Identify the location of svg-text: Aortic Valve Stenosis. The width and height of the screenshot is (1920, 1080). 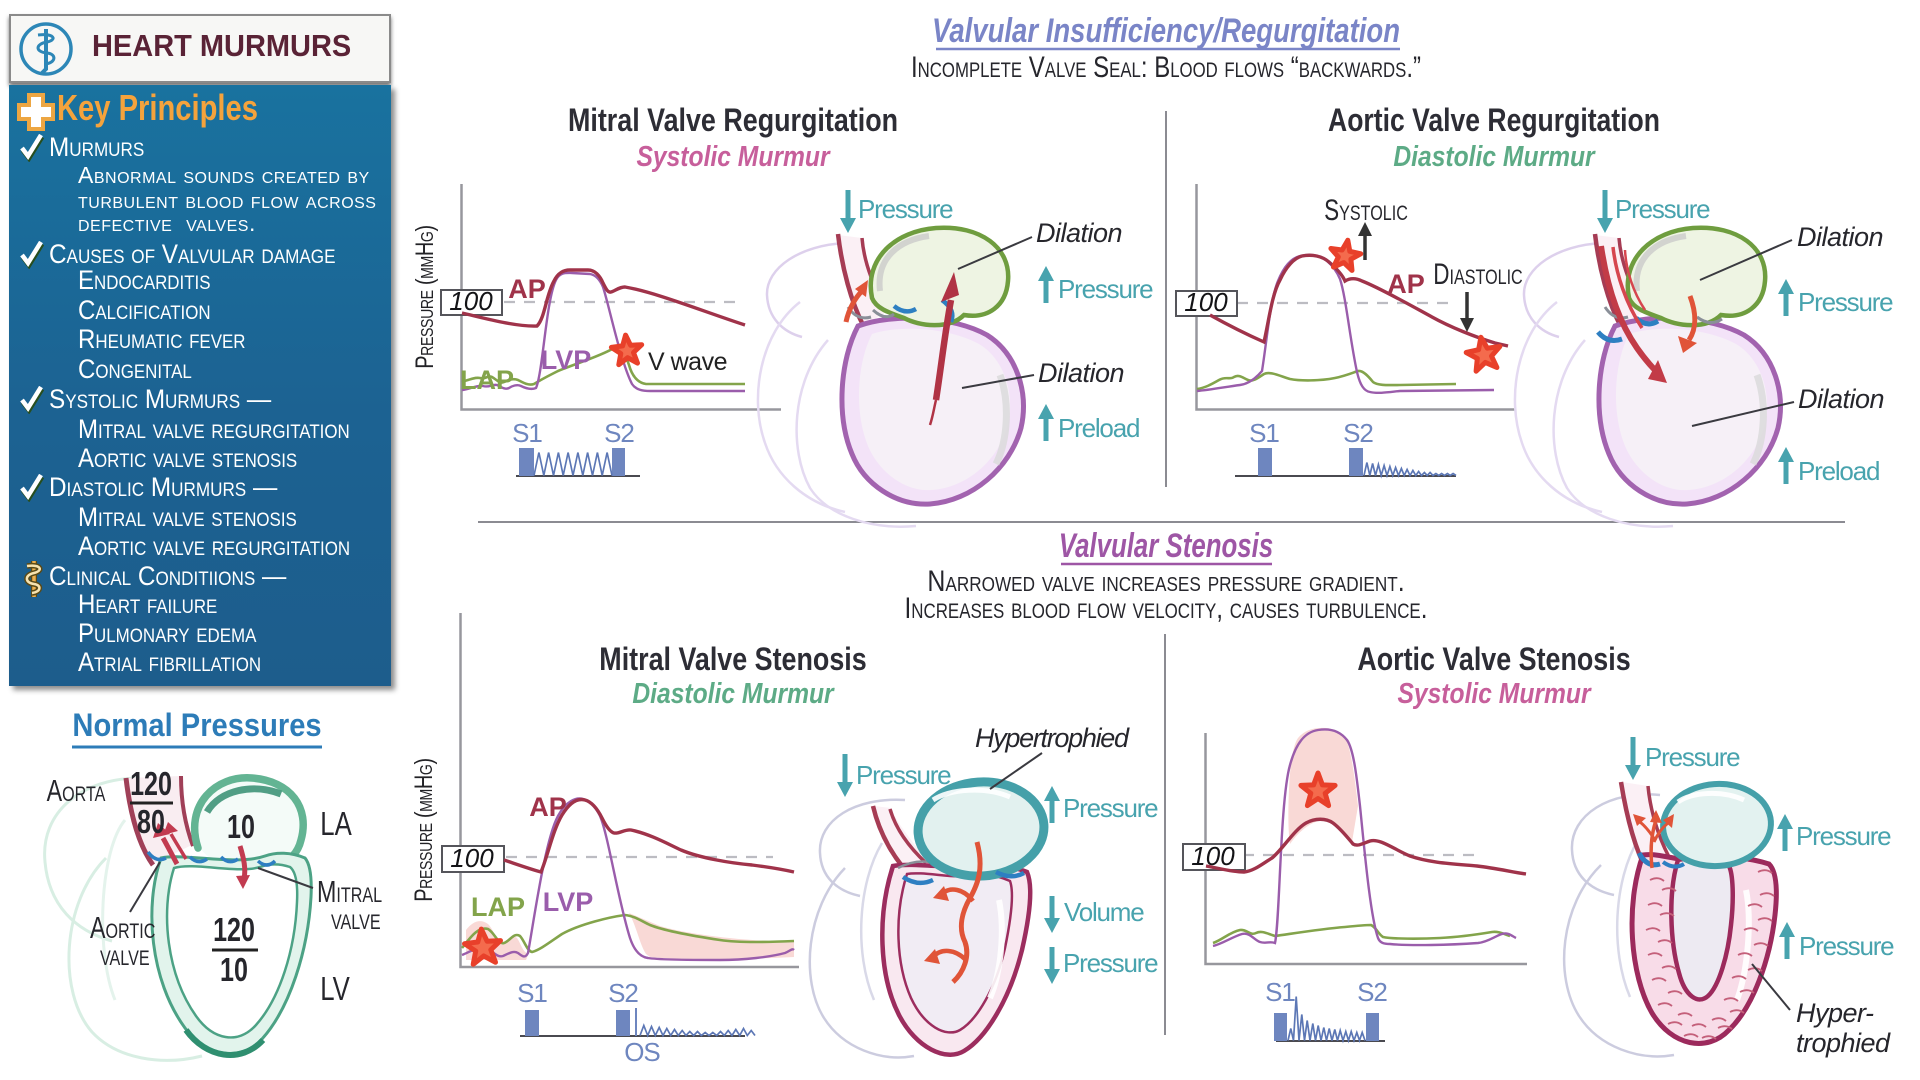
(1493, 660).